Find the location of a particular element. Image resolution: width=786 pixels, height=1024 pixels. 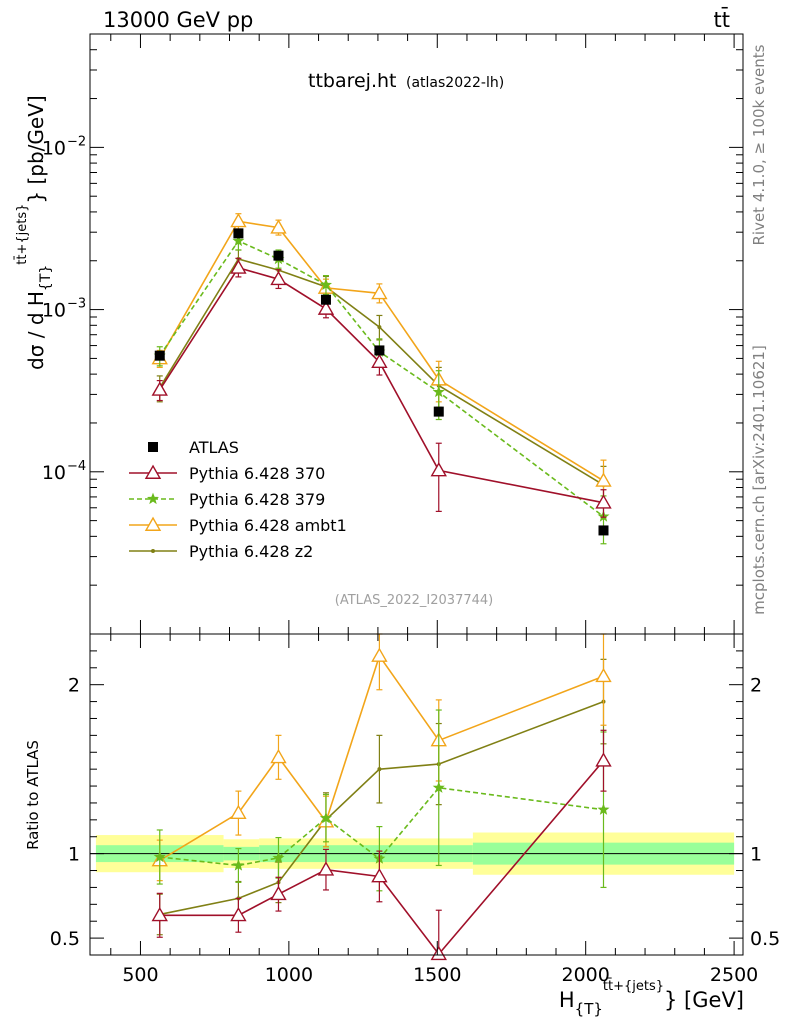

legend-label: Pythia 6.428 z2 is located at coordinates (251, 551).